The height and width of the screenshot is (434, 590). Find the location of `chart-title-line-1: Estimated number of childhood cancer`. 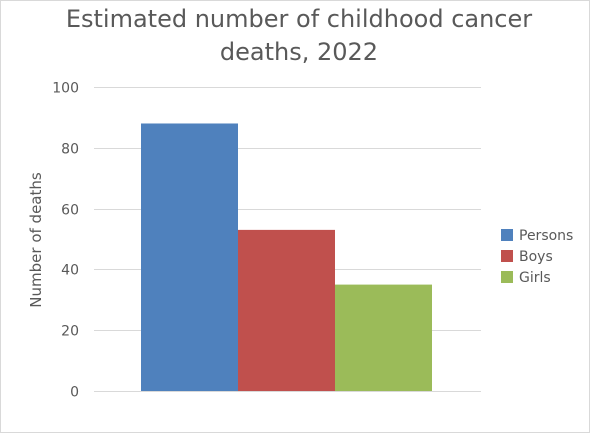

chart-title-line-1: Estimated number of childhood cancer is located at coordinates (299, 19).